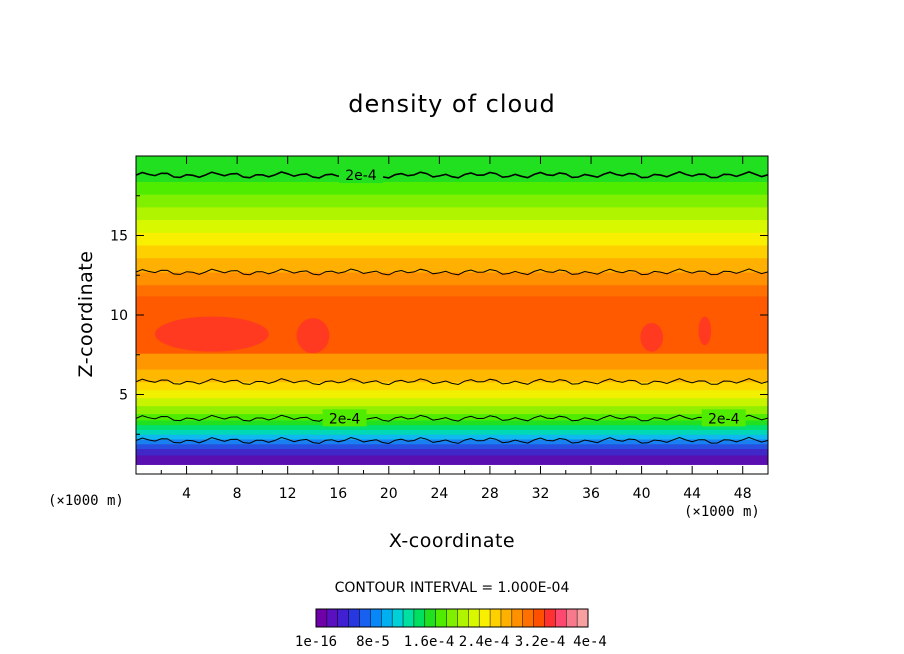 The height and width of the screenshot is (654, 904). What do you see at coordinates (86, 314) in the screenshot?
I see `y-axis-label: Z-coordinate` at bounding box center [86, 314].